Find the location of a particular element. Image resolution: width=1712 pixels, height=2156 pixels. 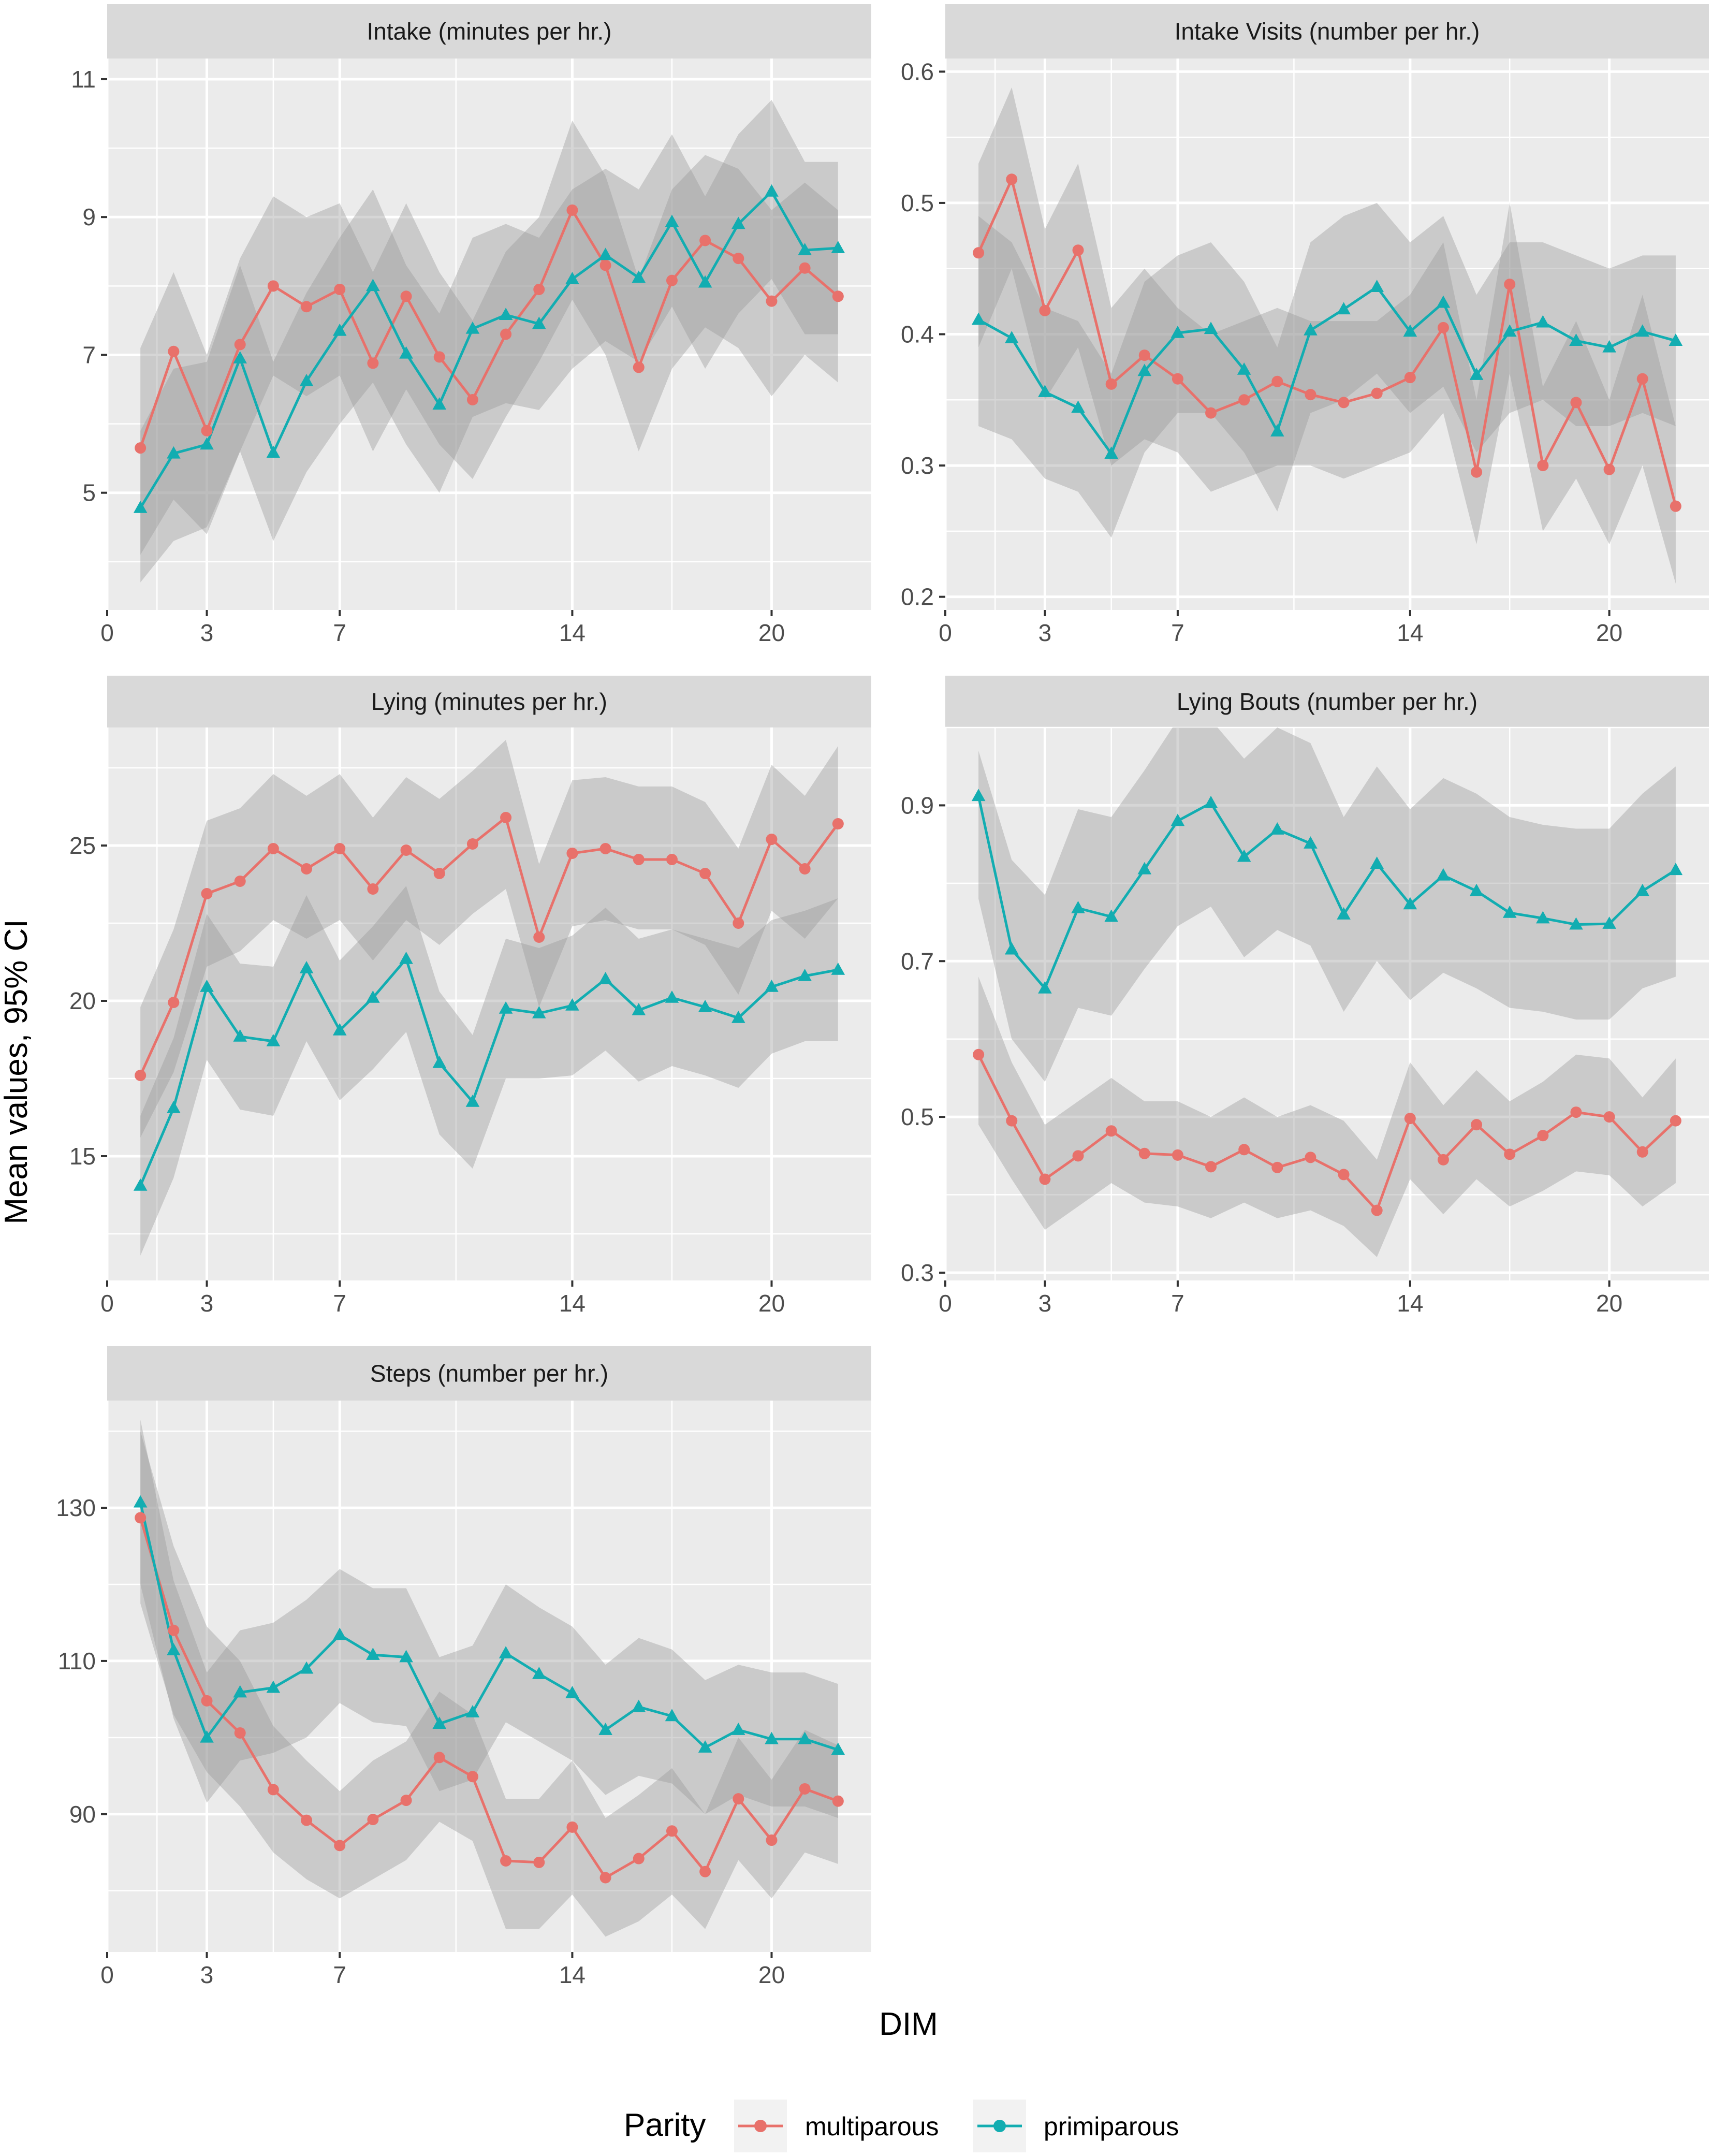

facet-title: Intake Visits (number per hr.) is located at coordinates (1327, 32).